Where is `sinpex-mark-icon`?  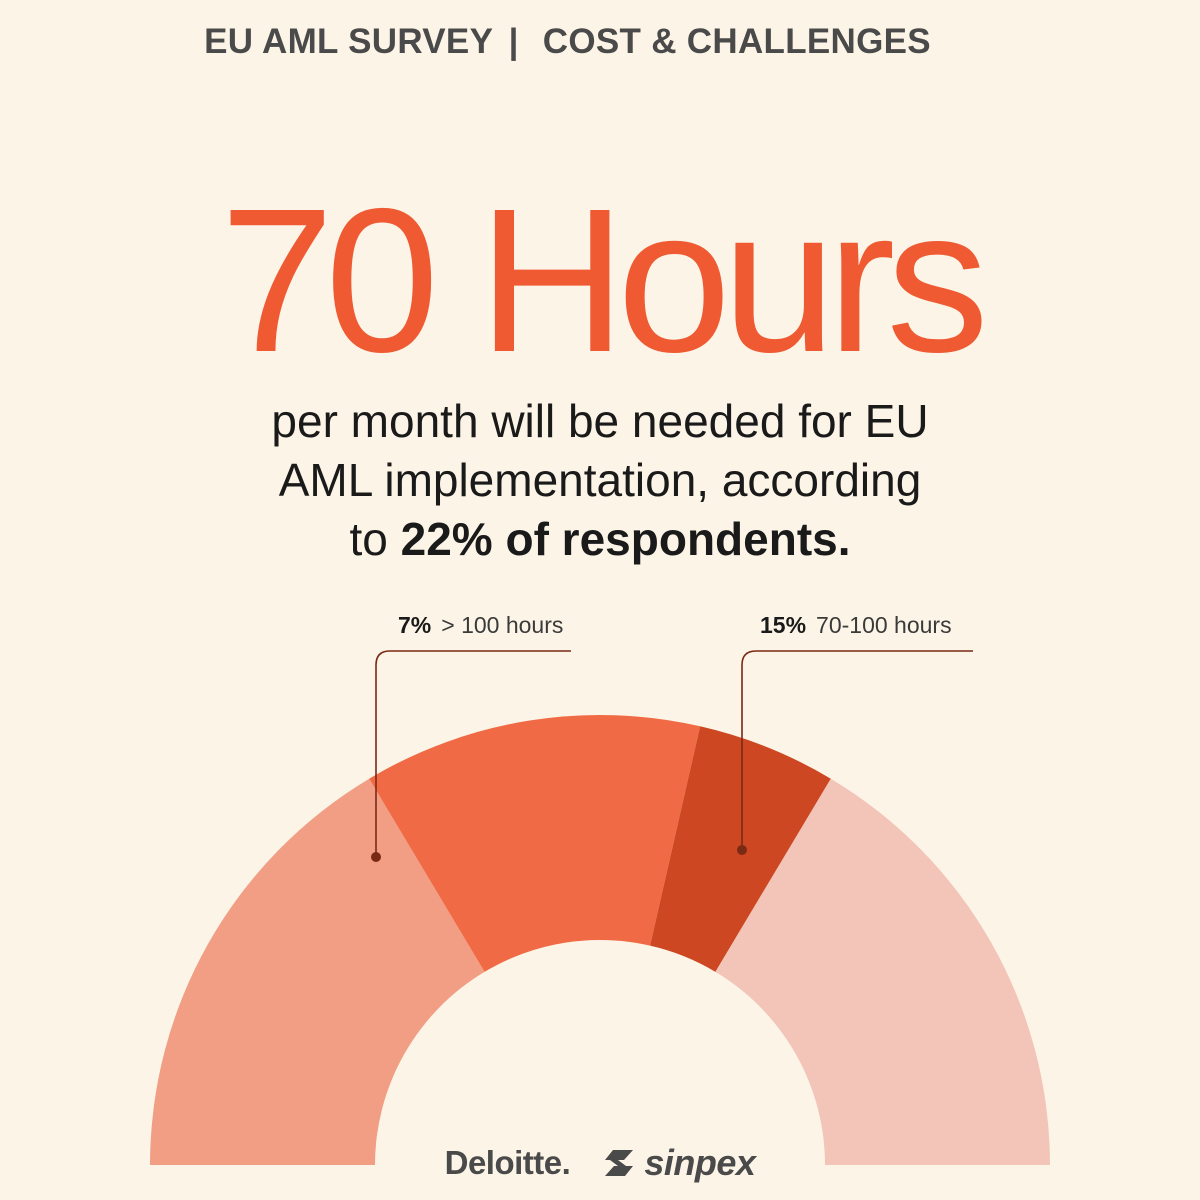
sinpex-mark-icon is located at coordinates (619, 1163).